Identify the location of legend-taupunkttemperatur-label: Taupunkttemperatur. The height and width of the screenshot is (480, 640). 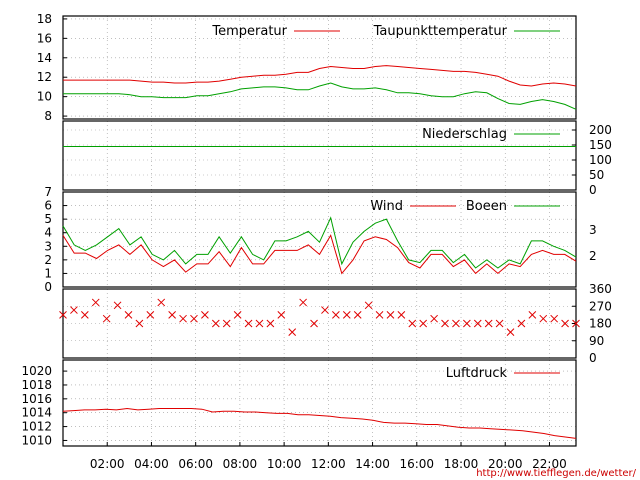
(440, 31).